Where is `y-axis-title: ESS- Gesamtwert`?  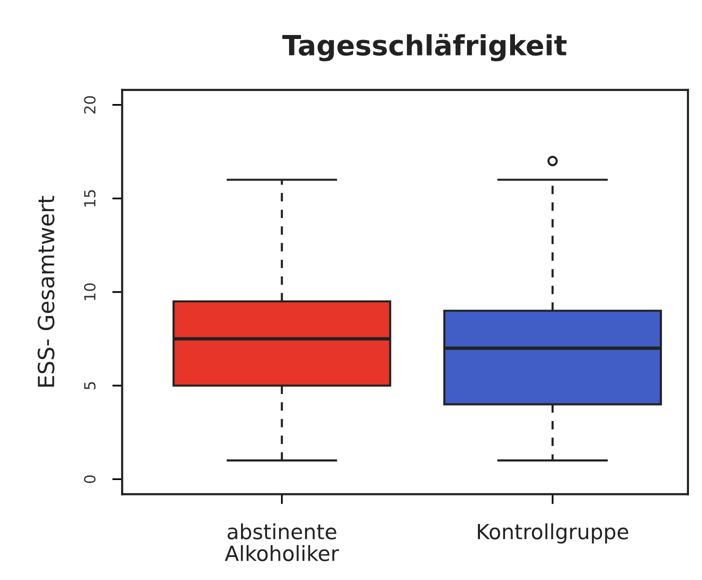 y-axis-title: ESS- Gesamtwert is located at coordinates (46, 291).